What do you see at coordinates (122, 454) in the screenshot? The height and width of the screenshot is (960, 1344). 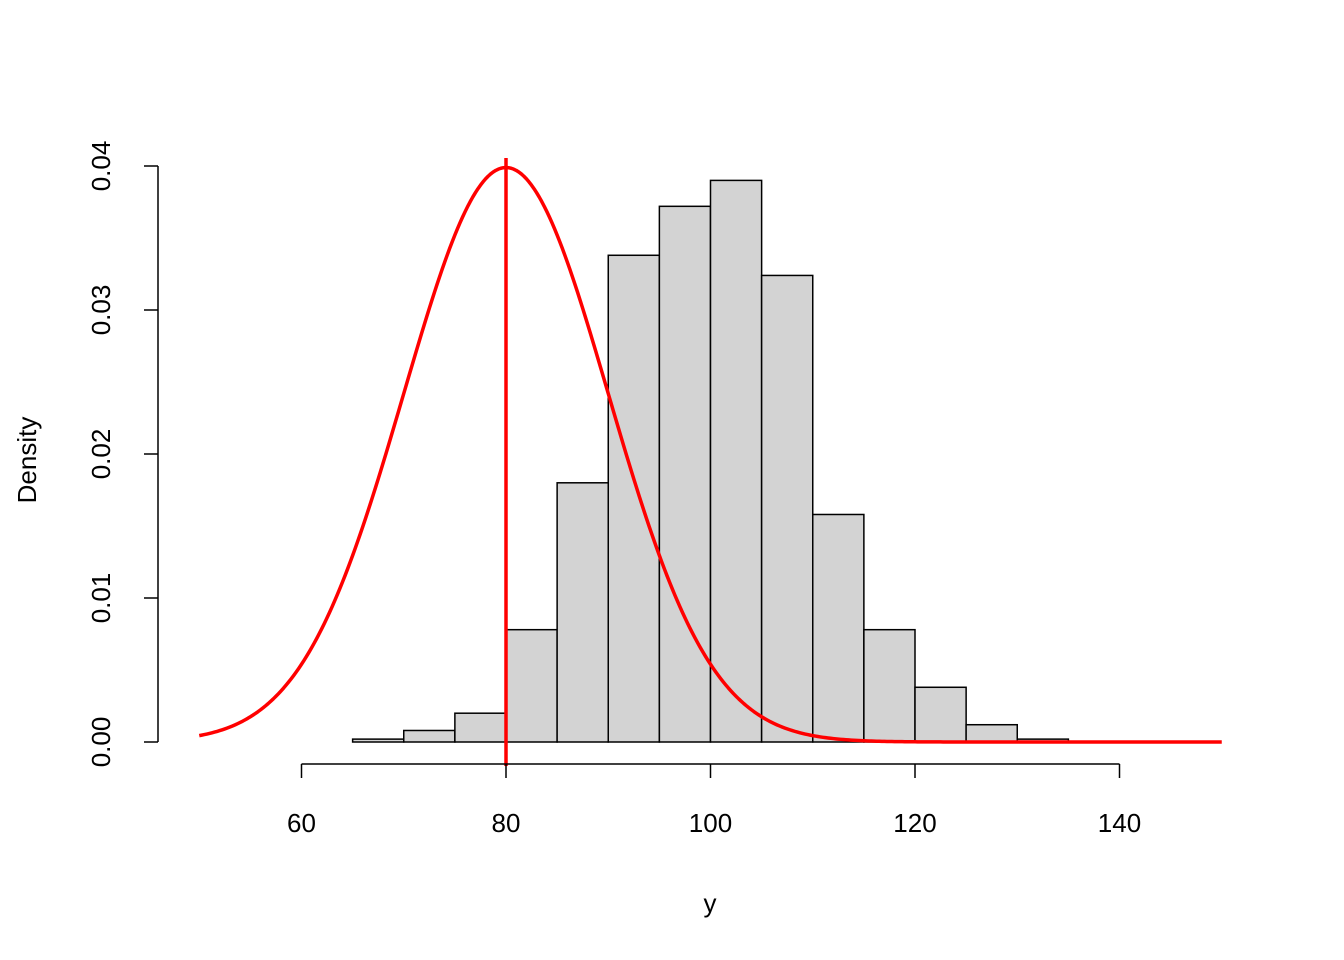 I see `y-axis: 0.00 0.01 0.02 0.03 0.04` at bounding box center [122, 454].